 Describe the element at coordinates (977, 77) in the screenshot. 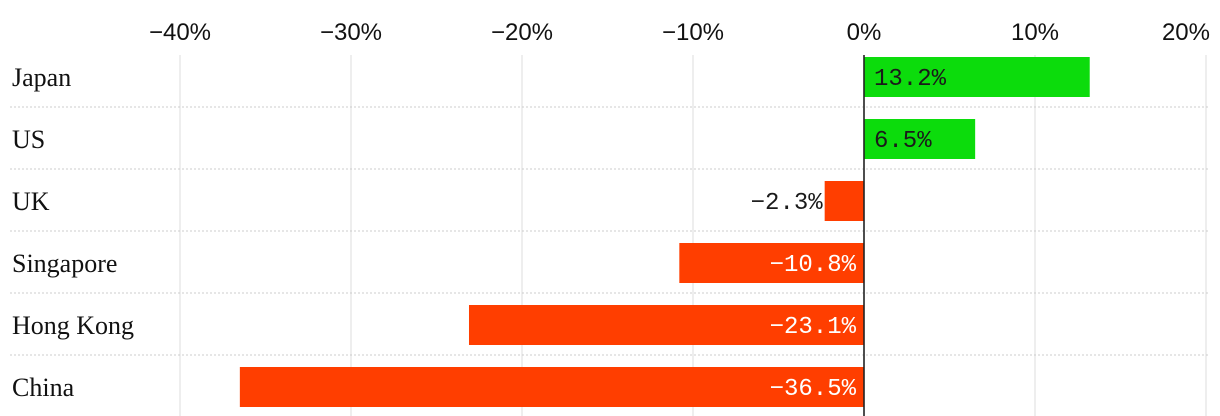

I see `bar-japan` at that location.